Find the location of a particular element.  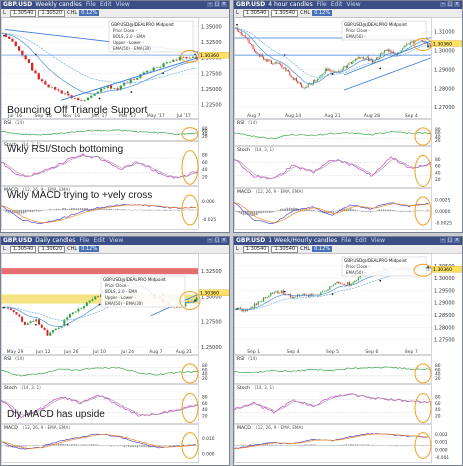

highlight-circle is located at coordinates (423, 373).